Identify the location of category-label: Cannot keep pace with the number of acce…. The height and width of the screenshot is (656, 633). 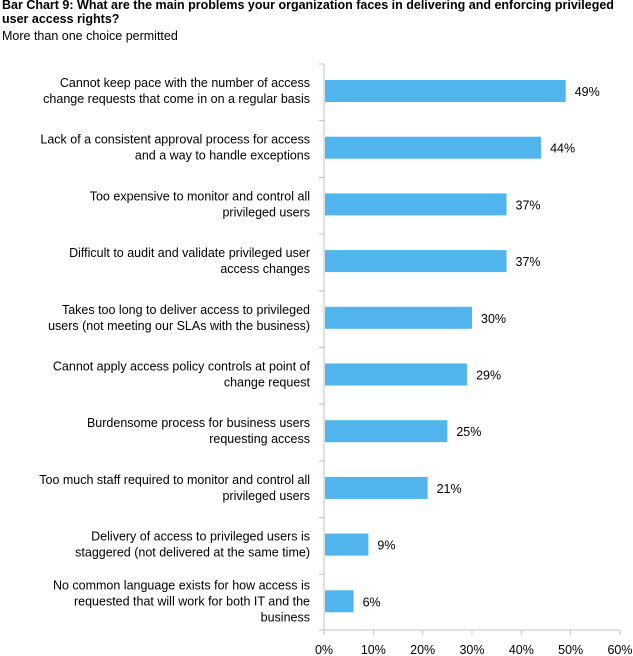
(176, 91).